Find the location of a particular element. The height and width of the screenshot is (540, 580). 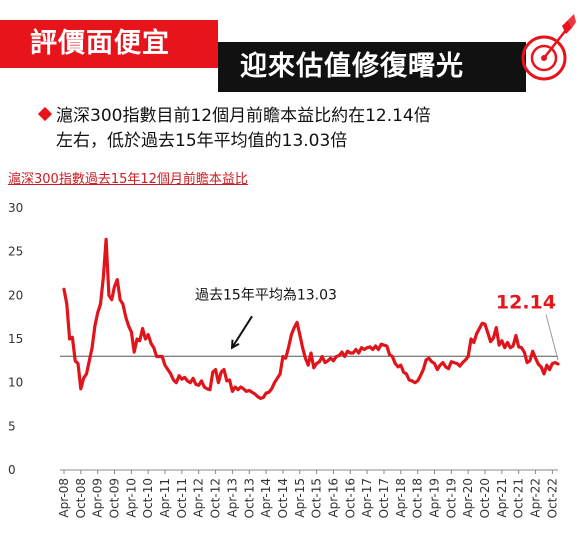

x-tick-label: Oct-22 is located at coordinates (552, 498).